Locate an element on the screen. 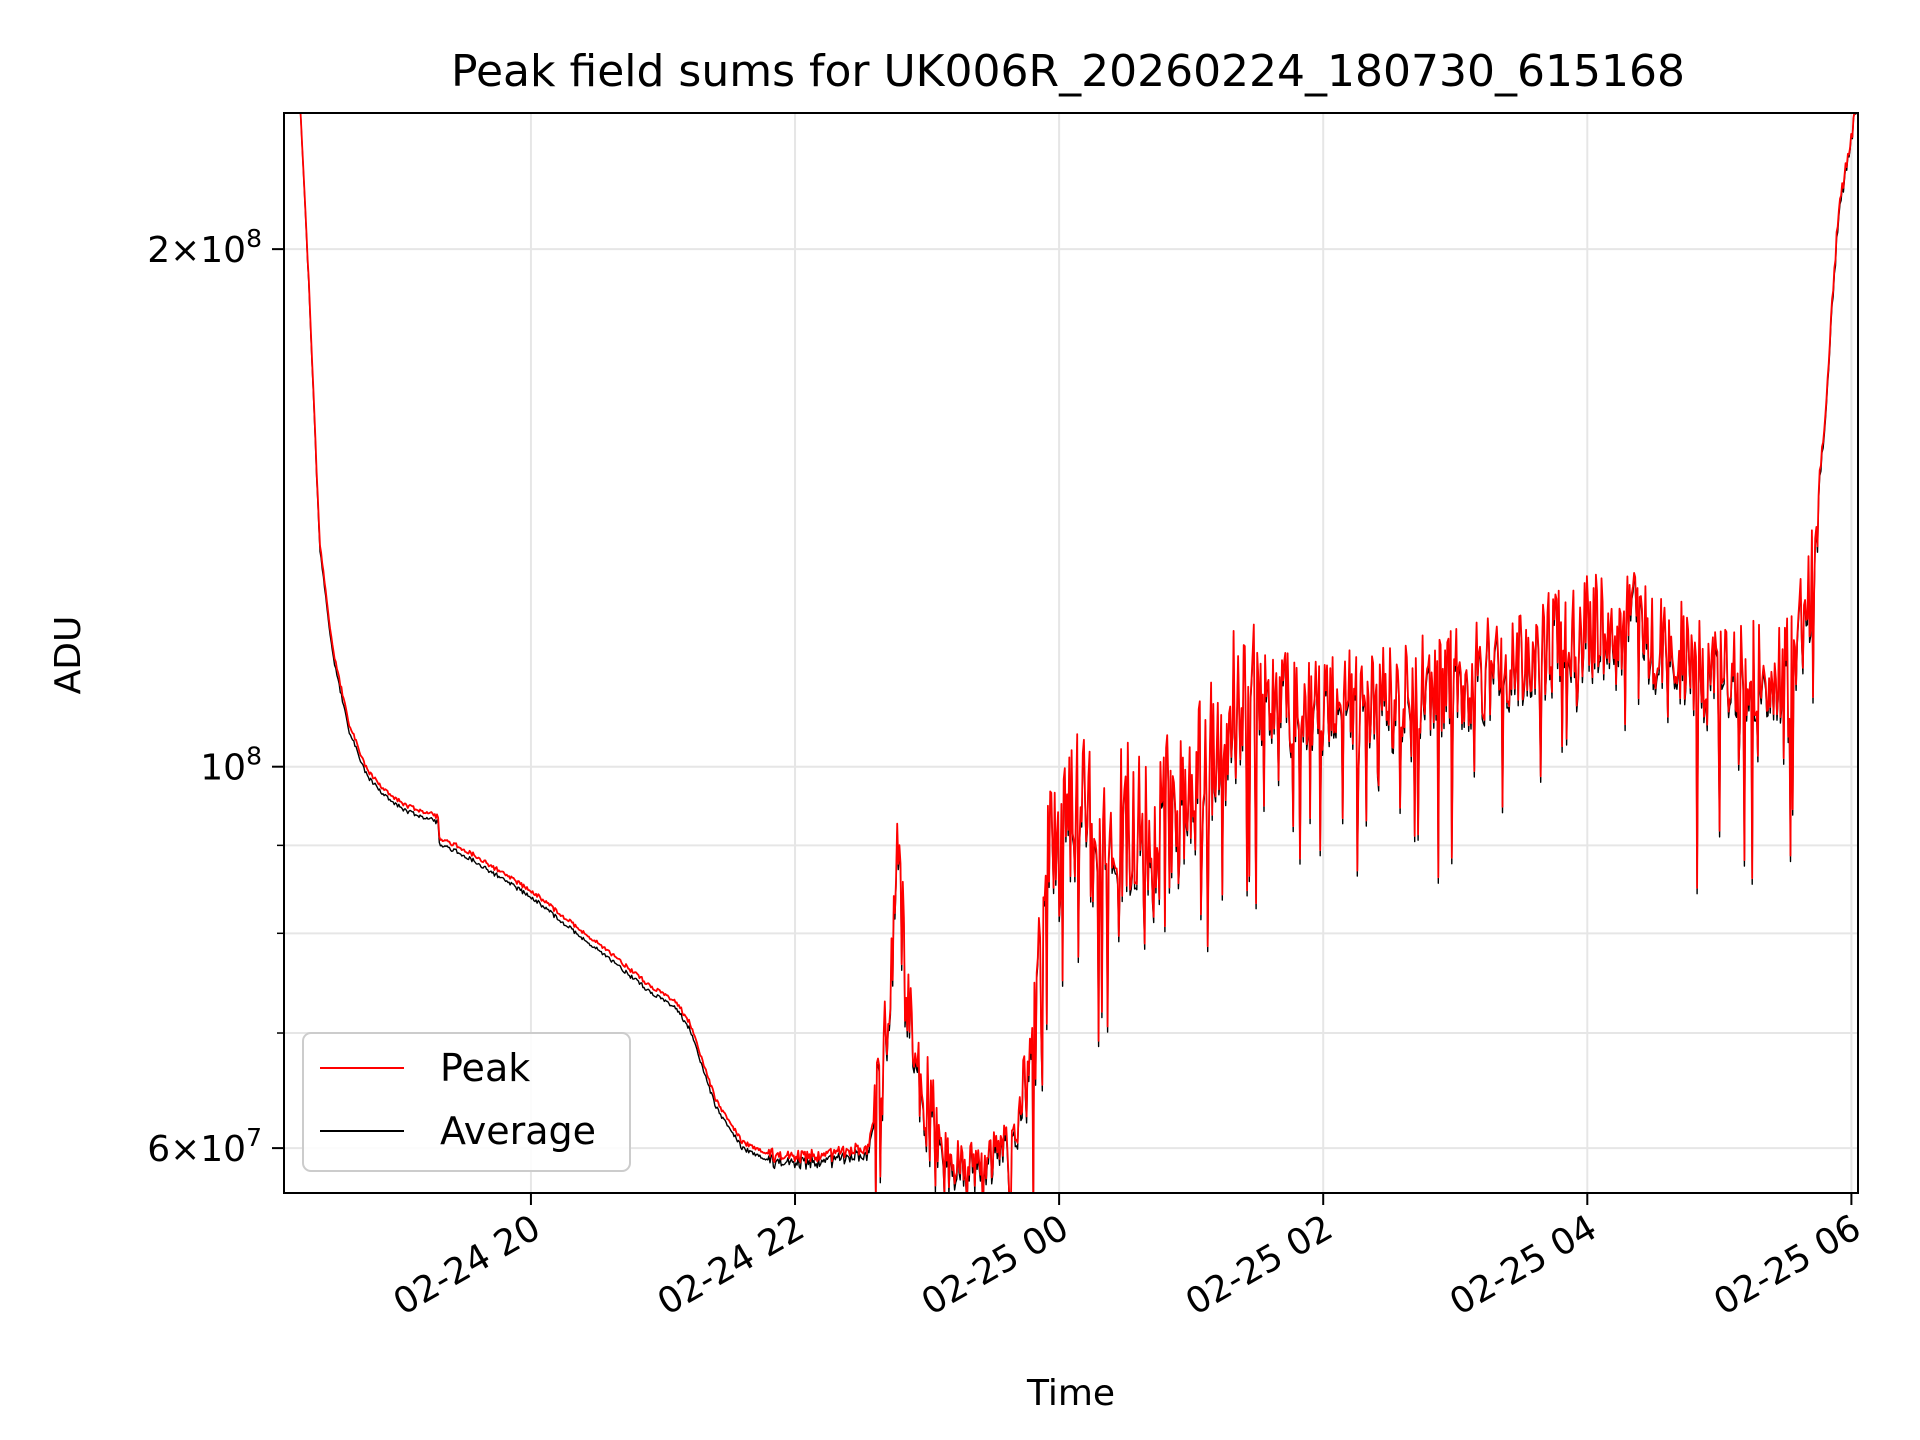 Image resolution: width=1920 pixels, height=1440 pixels. y-tick-label: 2×108 is located at coordinates (204, 247).